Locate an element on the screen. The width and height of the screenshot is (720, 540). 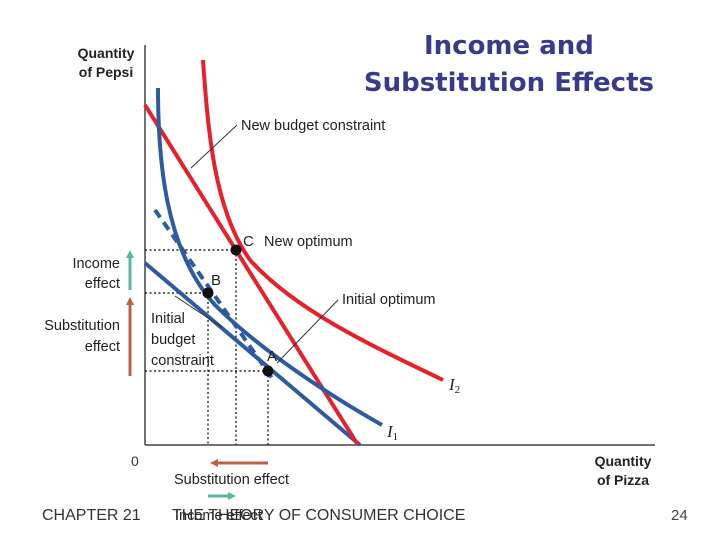
page-number: 24 is located at coordinates (679, 515).